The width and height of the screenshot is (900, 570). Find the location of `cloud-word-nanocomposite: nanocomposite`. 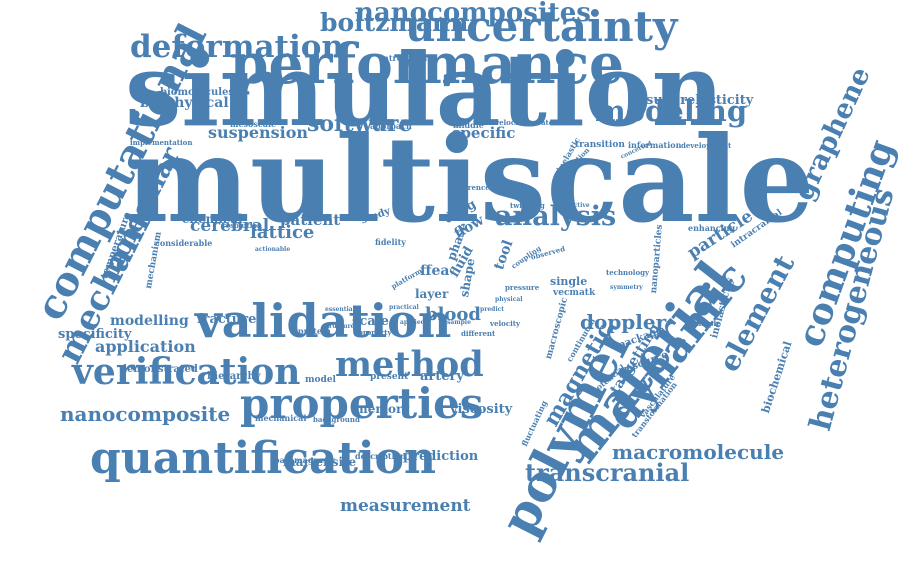

cloud-word-nanocomposite: nanocomposite is located at coordinates (145, 414).